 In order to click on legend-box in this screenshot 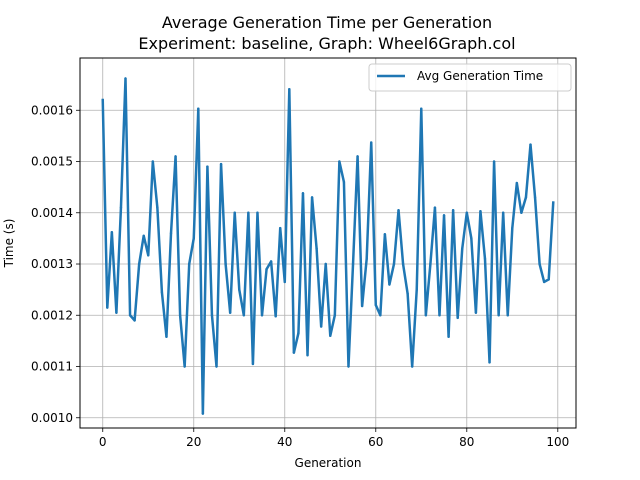, I will do `click(470, 77)`.